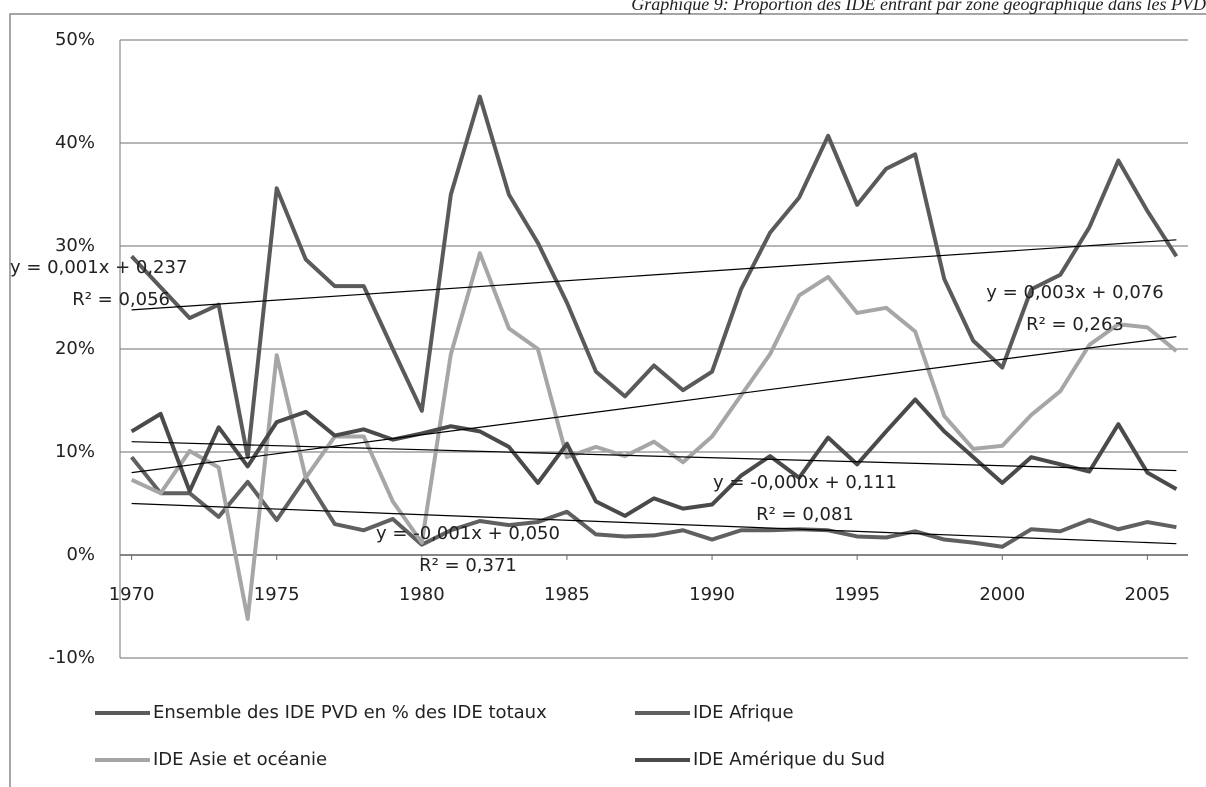  Describe the element at coordinates (75, 39) in the screenshot. I see `y-tick-label: 50%` at that location.